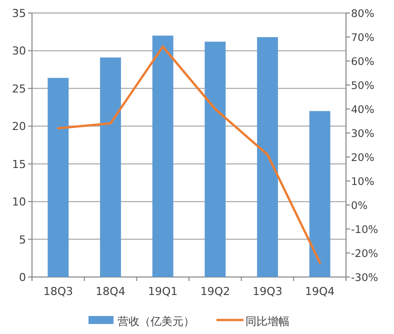 The width and height of the screenshot is (394, 334). What do you see at coordinates (19, 127) in the screenshot?
I see `y-tick-label: 20` at bounding box center [19, 127].